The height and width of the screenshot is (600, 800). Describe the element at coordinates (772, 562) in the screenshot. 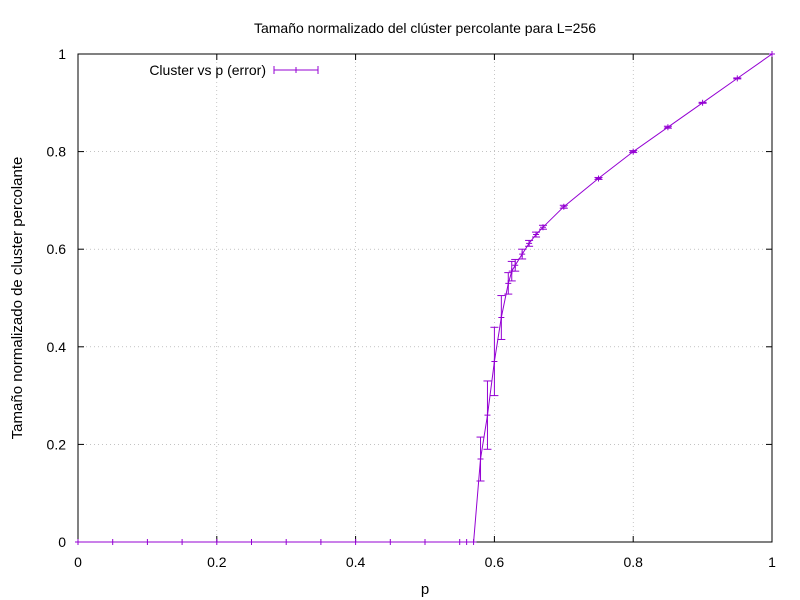

I see `x-tick-label: 1` at that location.